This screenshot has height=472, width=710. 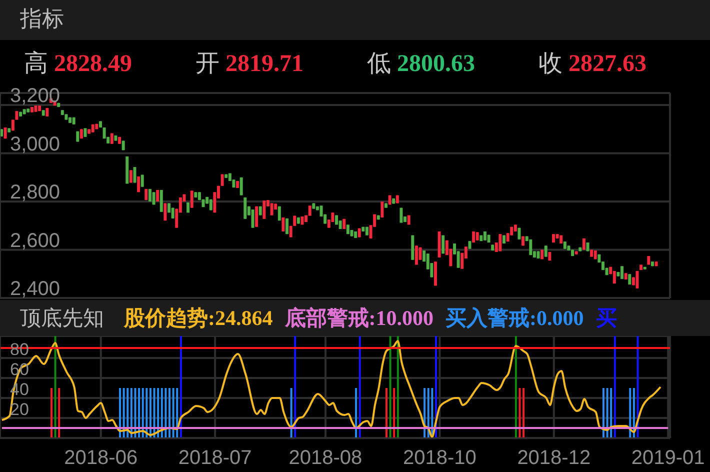 What do you see at coordinates (554, 458) in the screenshot?
I see `x-tick-label: 2018-12` at bounding box center [554, 458].